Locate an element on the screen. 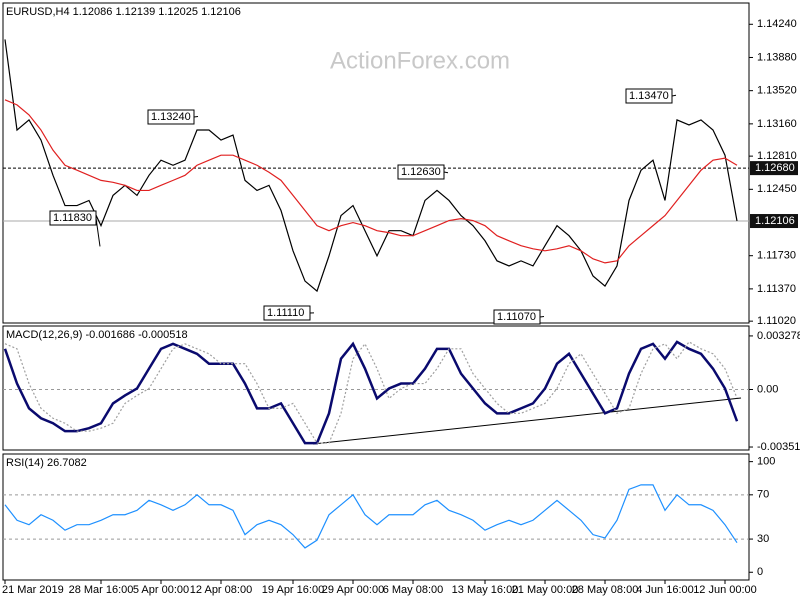  y-tick-label: 1.11370 is located at coordinates (776, 289).